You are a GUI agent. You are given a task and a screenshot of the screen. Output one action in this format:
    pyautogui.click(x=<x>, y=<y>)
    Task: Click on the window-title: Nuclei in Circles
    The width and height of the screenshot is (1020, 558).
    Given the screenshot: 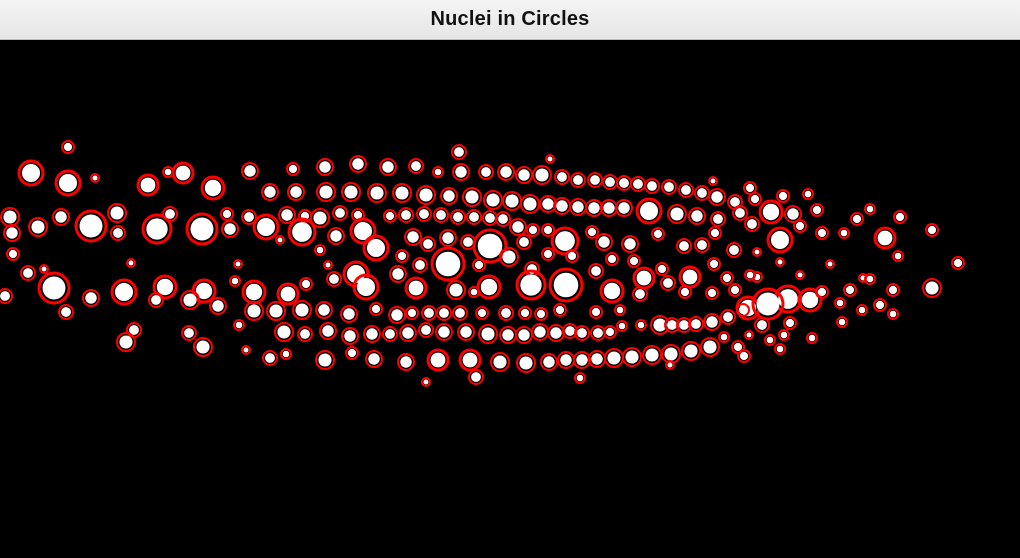 What is the action you would take?
    pyautogui.click(x=510, y=19)
    